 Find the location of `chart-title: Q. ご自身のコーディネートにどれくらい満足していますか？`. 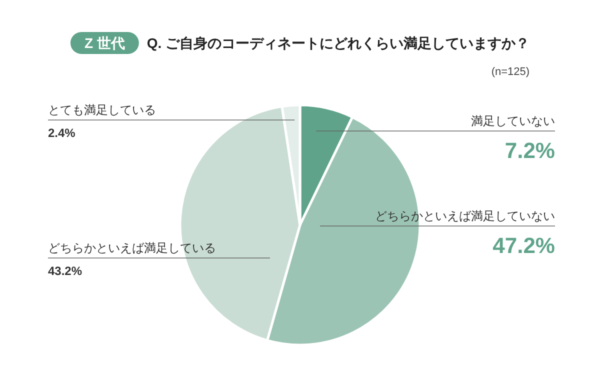

chart-title: Q. ご自身のコーディネートにどれくらい満足していますか？ is located at coordinates (338, 43).